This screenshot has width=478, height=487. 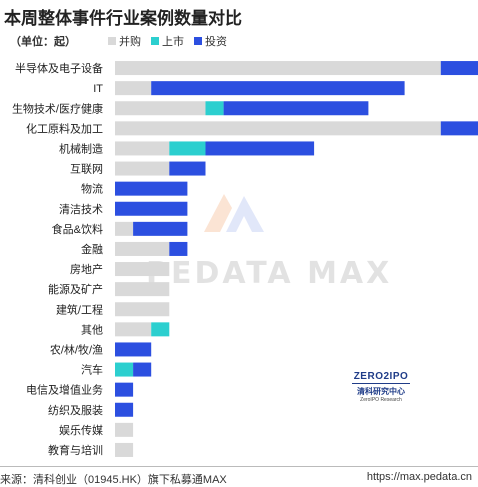 What do you see at coordinates (92, 189) in the screenshot?
I see `category-label: 物流` at bounding box center [92, 189].